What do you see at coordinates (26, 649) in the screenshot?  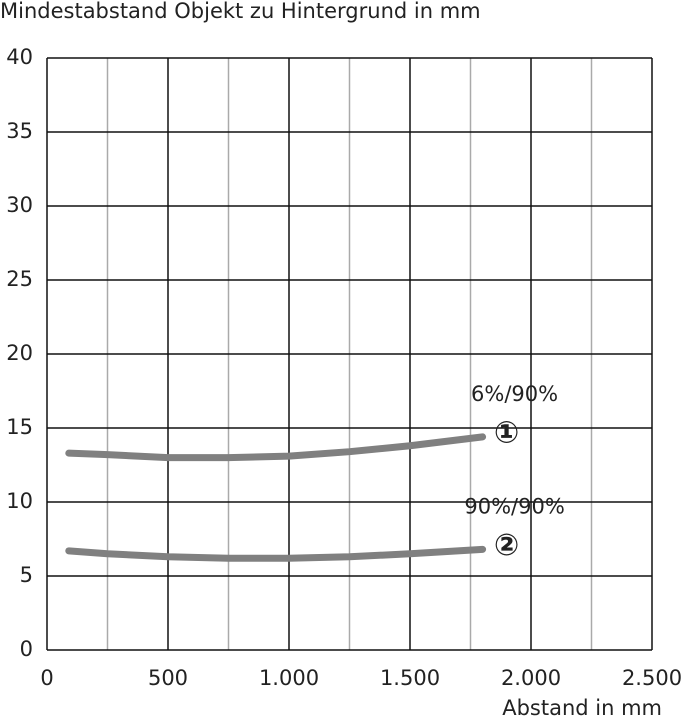 I see `y-tick-label: 0` at bounding box center [26, 649].